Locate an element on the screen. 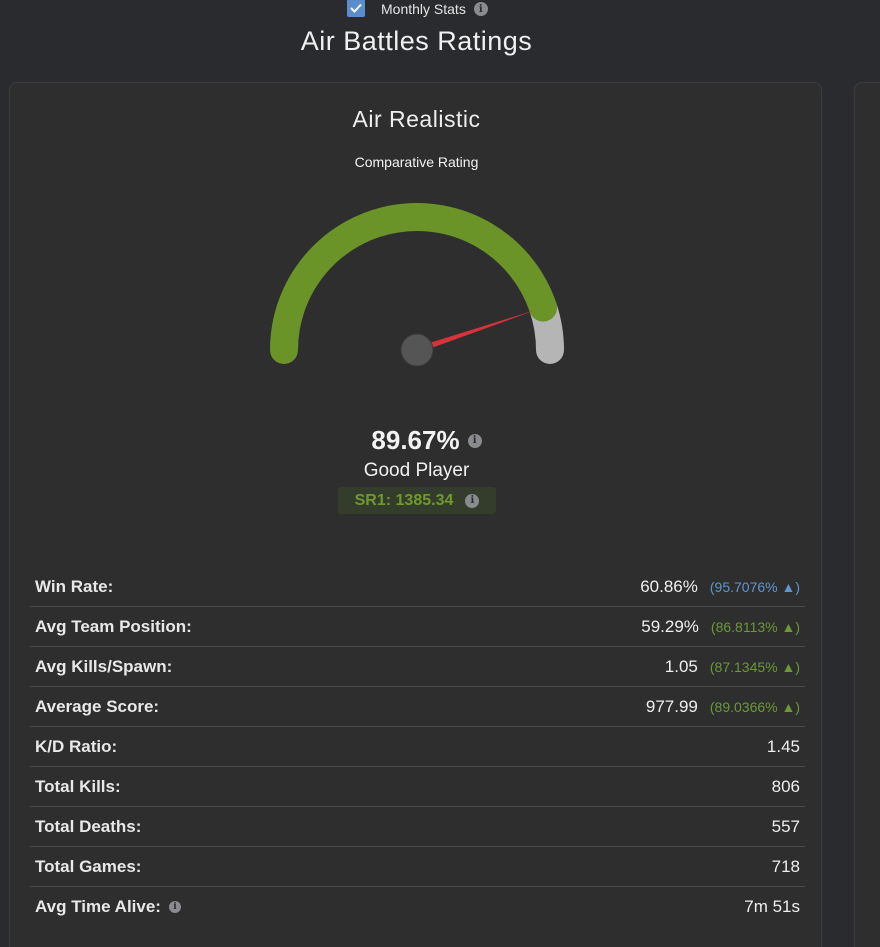  stat-row: Total Kills: 806 is located at coordinates (417, 787).